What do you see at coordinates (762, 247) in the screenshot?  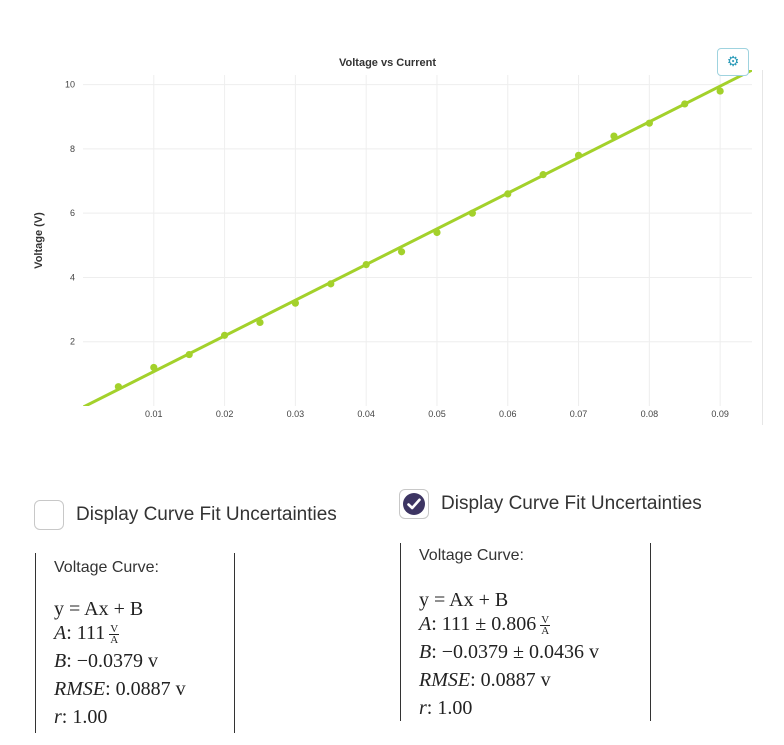 I see `chart-right-divider` at bounding box center [762, 247].